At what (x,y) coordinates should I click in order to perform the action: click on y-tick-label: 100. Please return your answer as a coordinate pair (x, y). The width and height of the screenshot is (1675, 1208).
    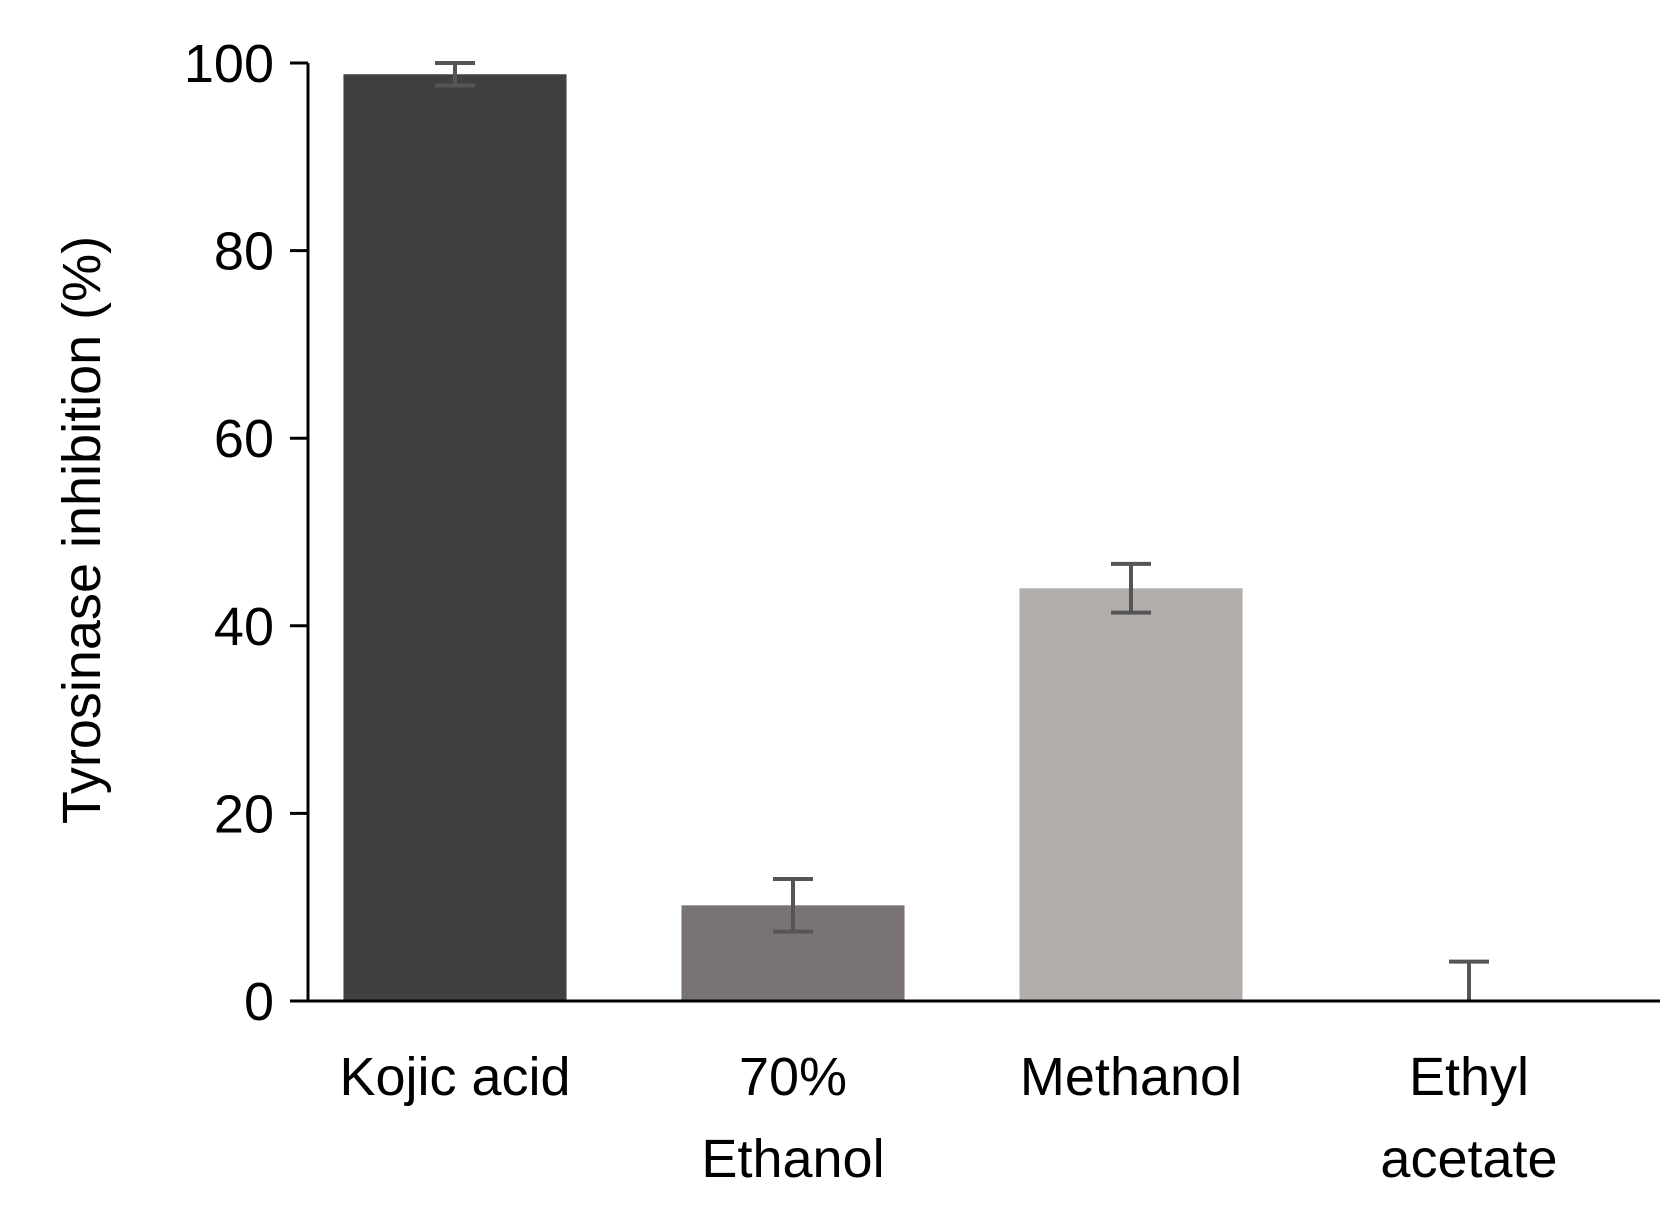
    Looking at the image, I should click on (229, 64).